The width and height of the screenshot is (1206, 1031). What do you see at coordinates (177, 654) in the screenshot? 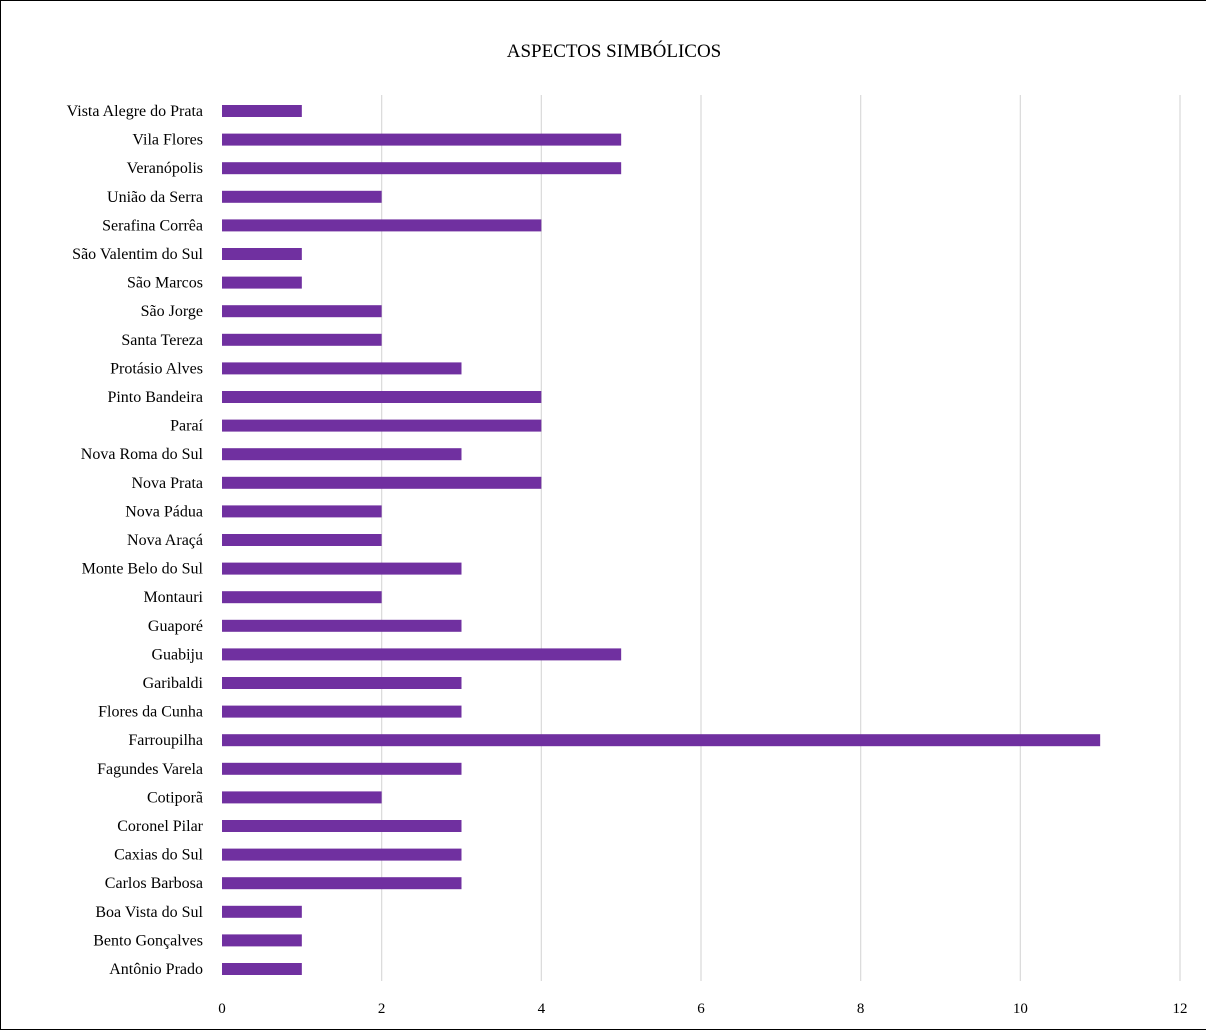
I see `category-label: Guabiju` at bounding box center [177, 654].